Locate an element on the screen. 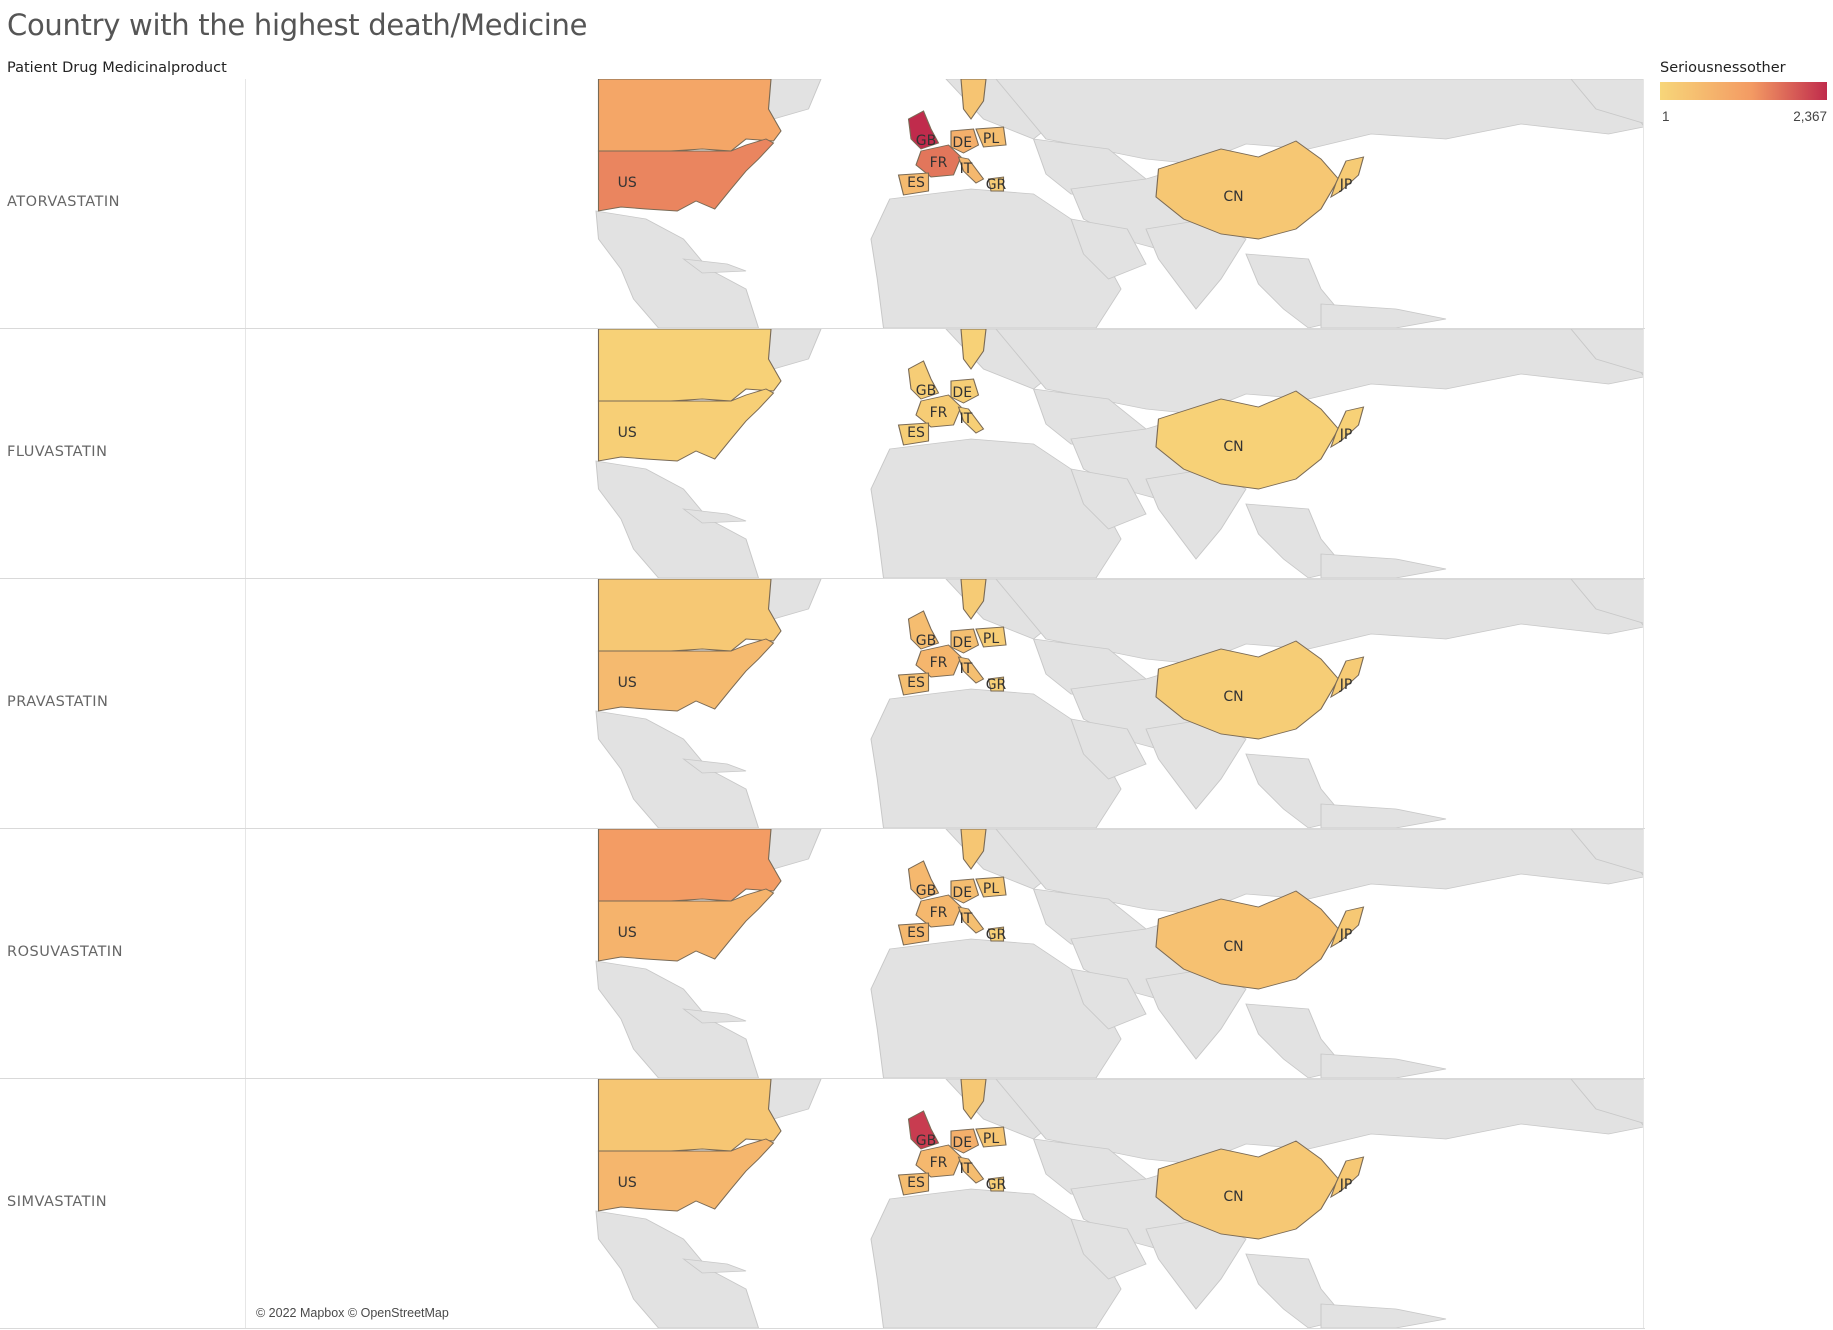 This screenshot has width=1833, height=1330. country-label-pl: PL is located at coordinates (991, 1139).